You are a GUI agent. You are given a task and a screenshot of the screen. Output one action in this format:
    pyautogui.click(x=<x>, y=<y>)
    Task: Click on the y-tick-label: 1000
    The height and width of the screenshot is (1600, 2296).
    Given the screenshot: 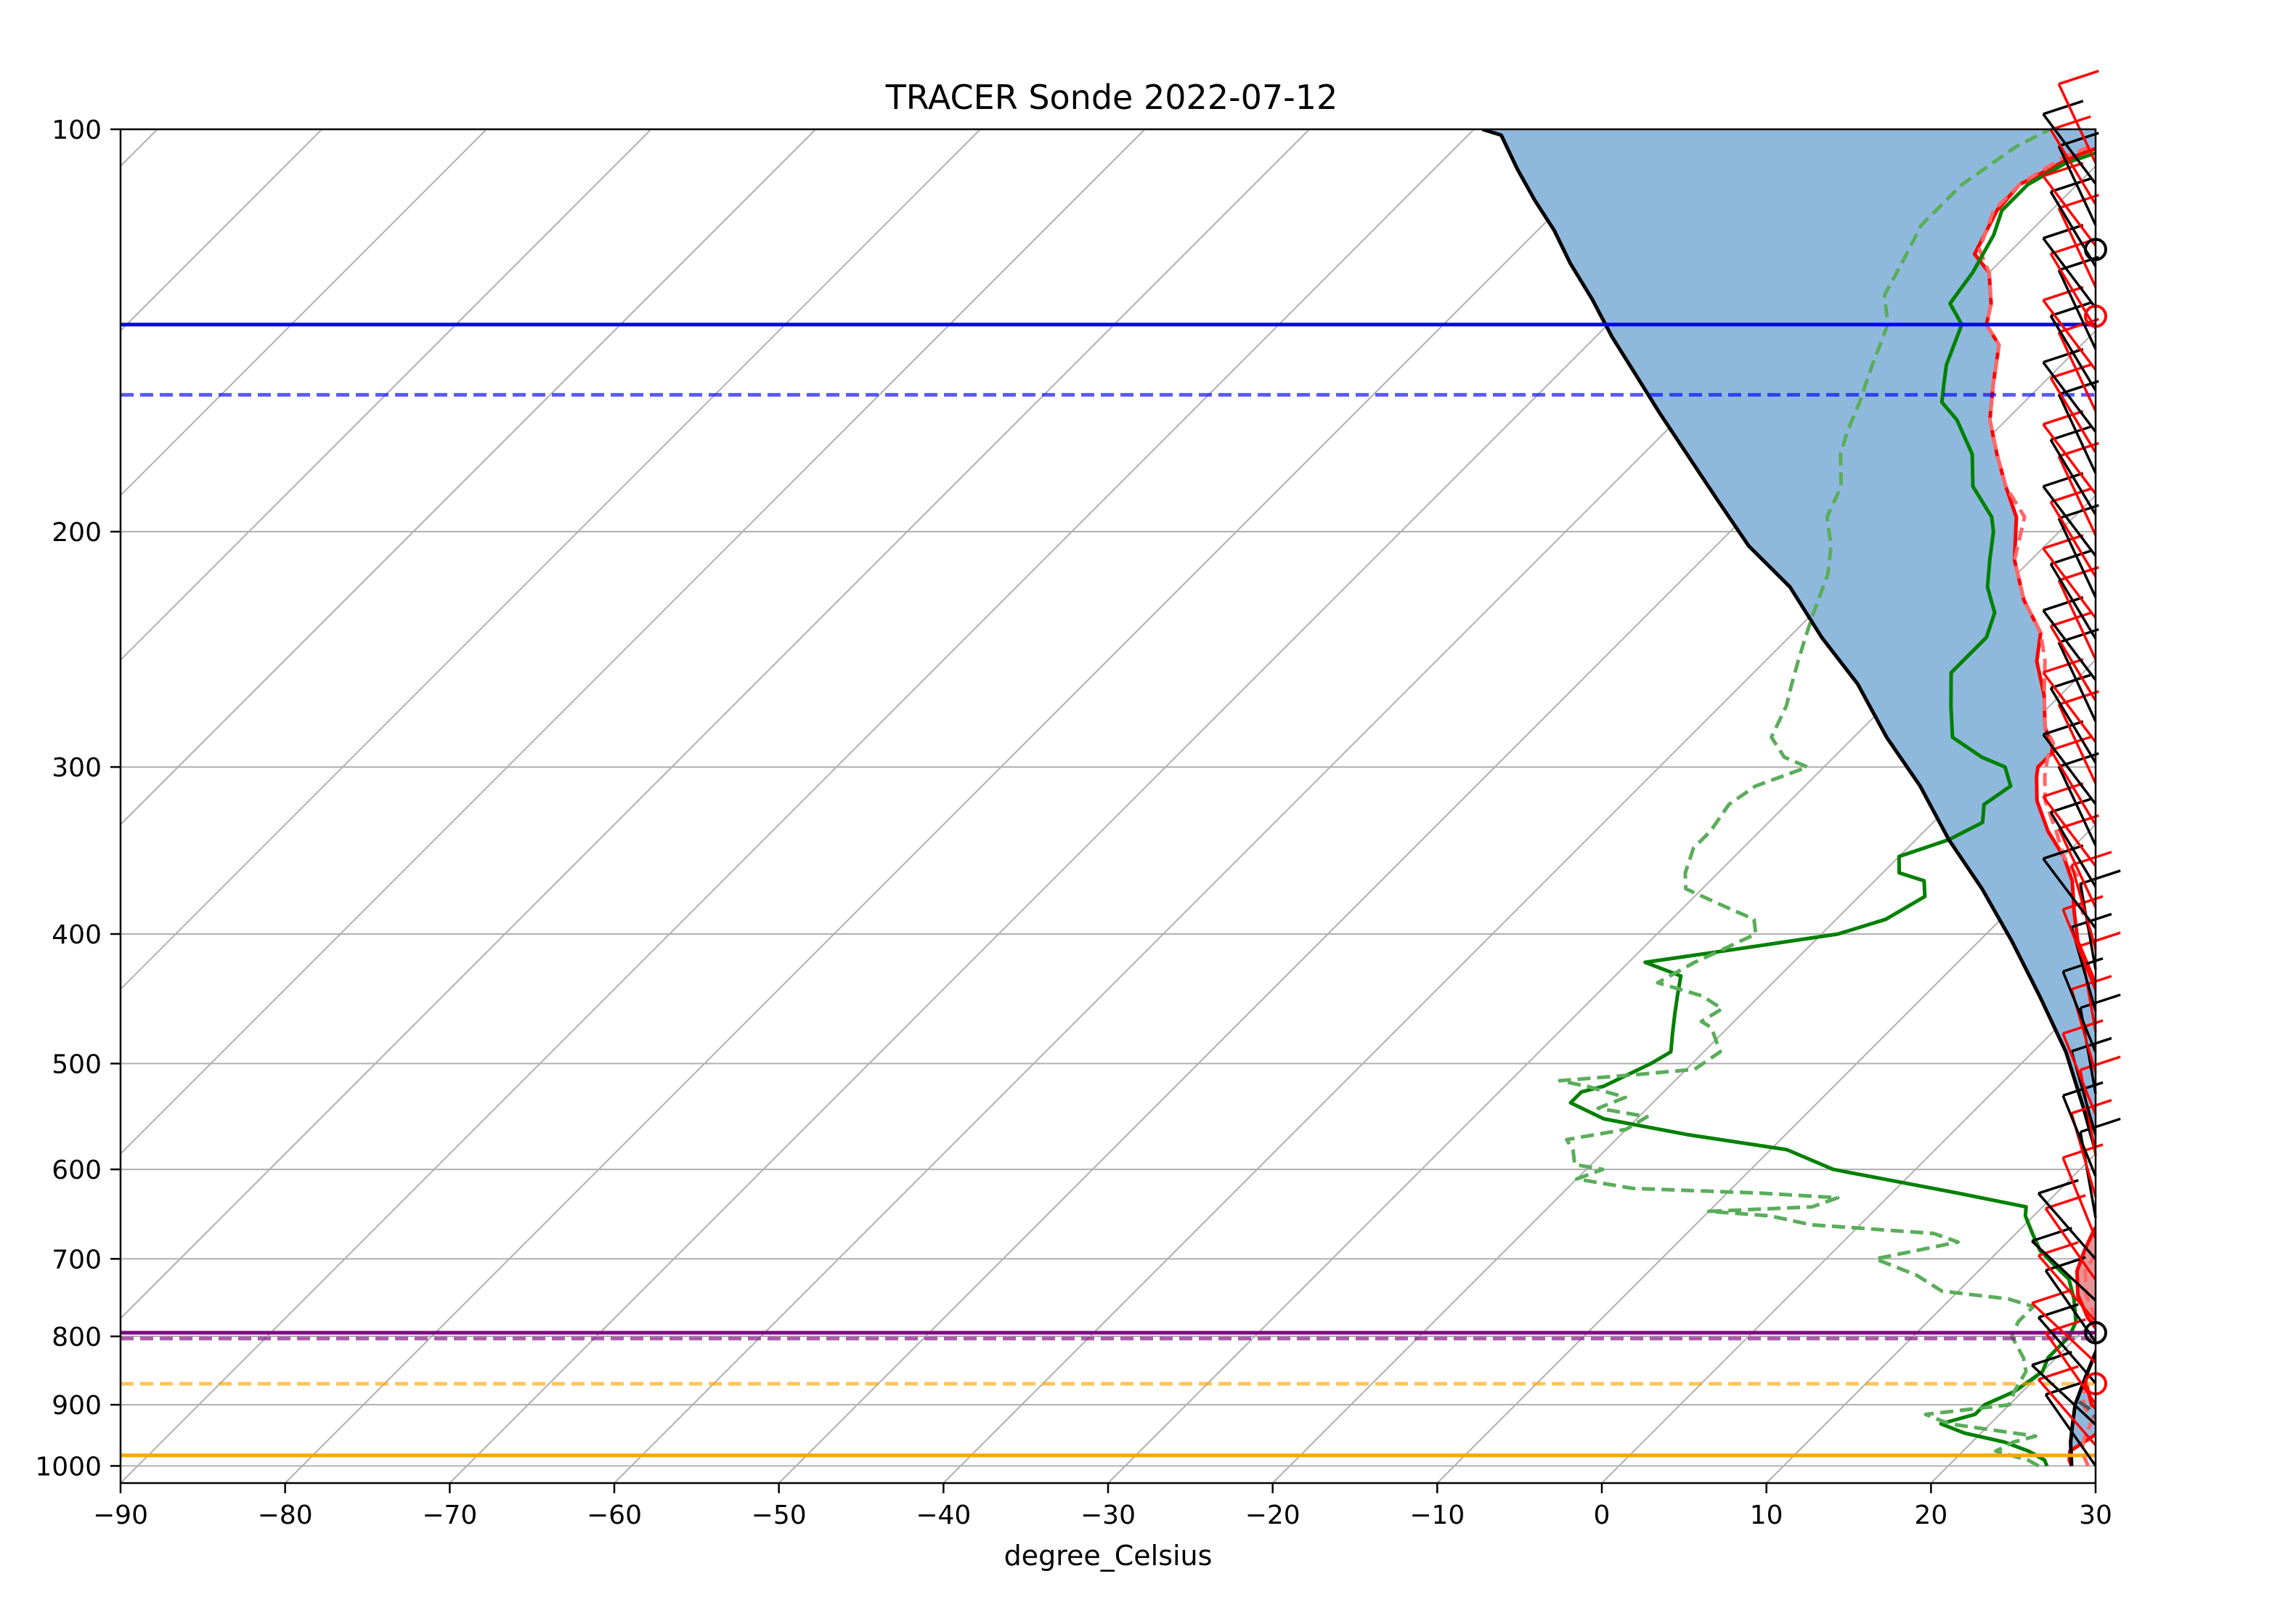 What is the action you would take?
    pyautogui.click(x=68, y=1467)
    